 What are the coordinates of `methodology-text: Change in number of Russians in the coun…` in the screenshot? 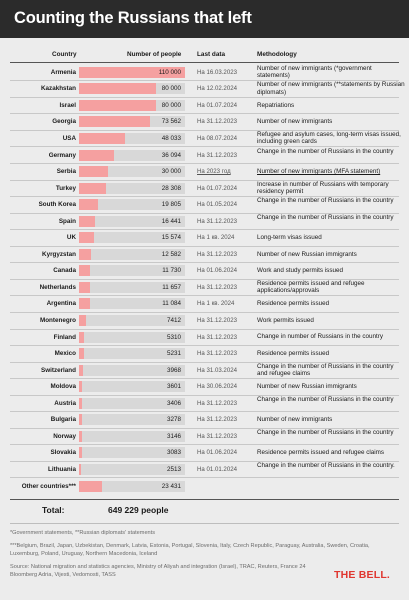 It's located at (320, 337).